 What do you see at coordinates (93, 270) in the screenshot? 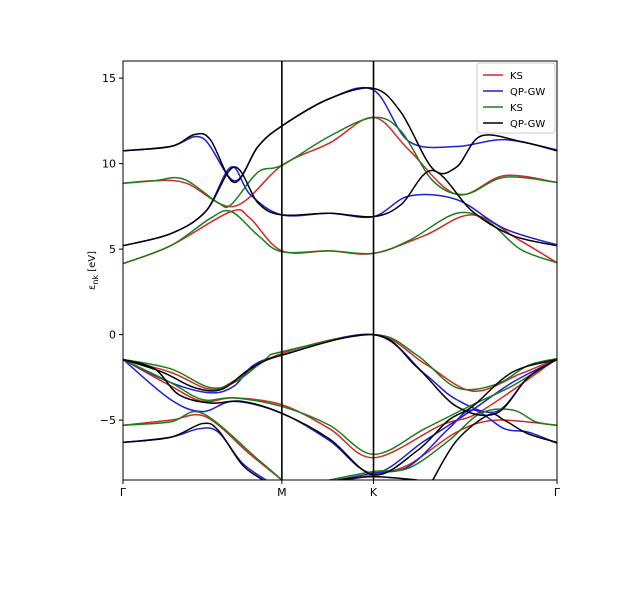
I see `y-axis-label: εnk [eV]` at bounding box center [93, 270].